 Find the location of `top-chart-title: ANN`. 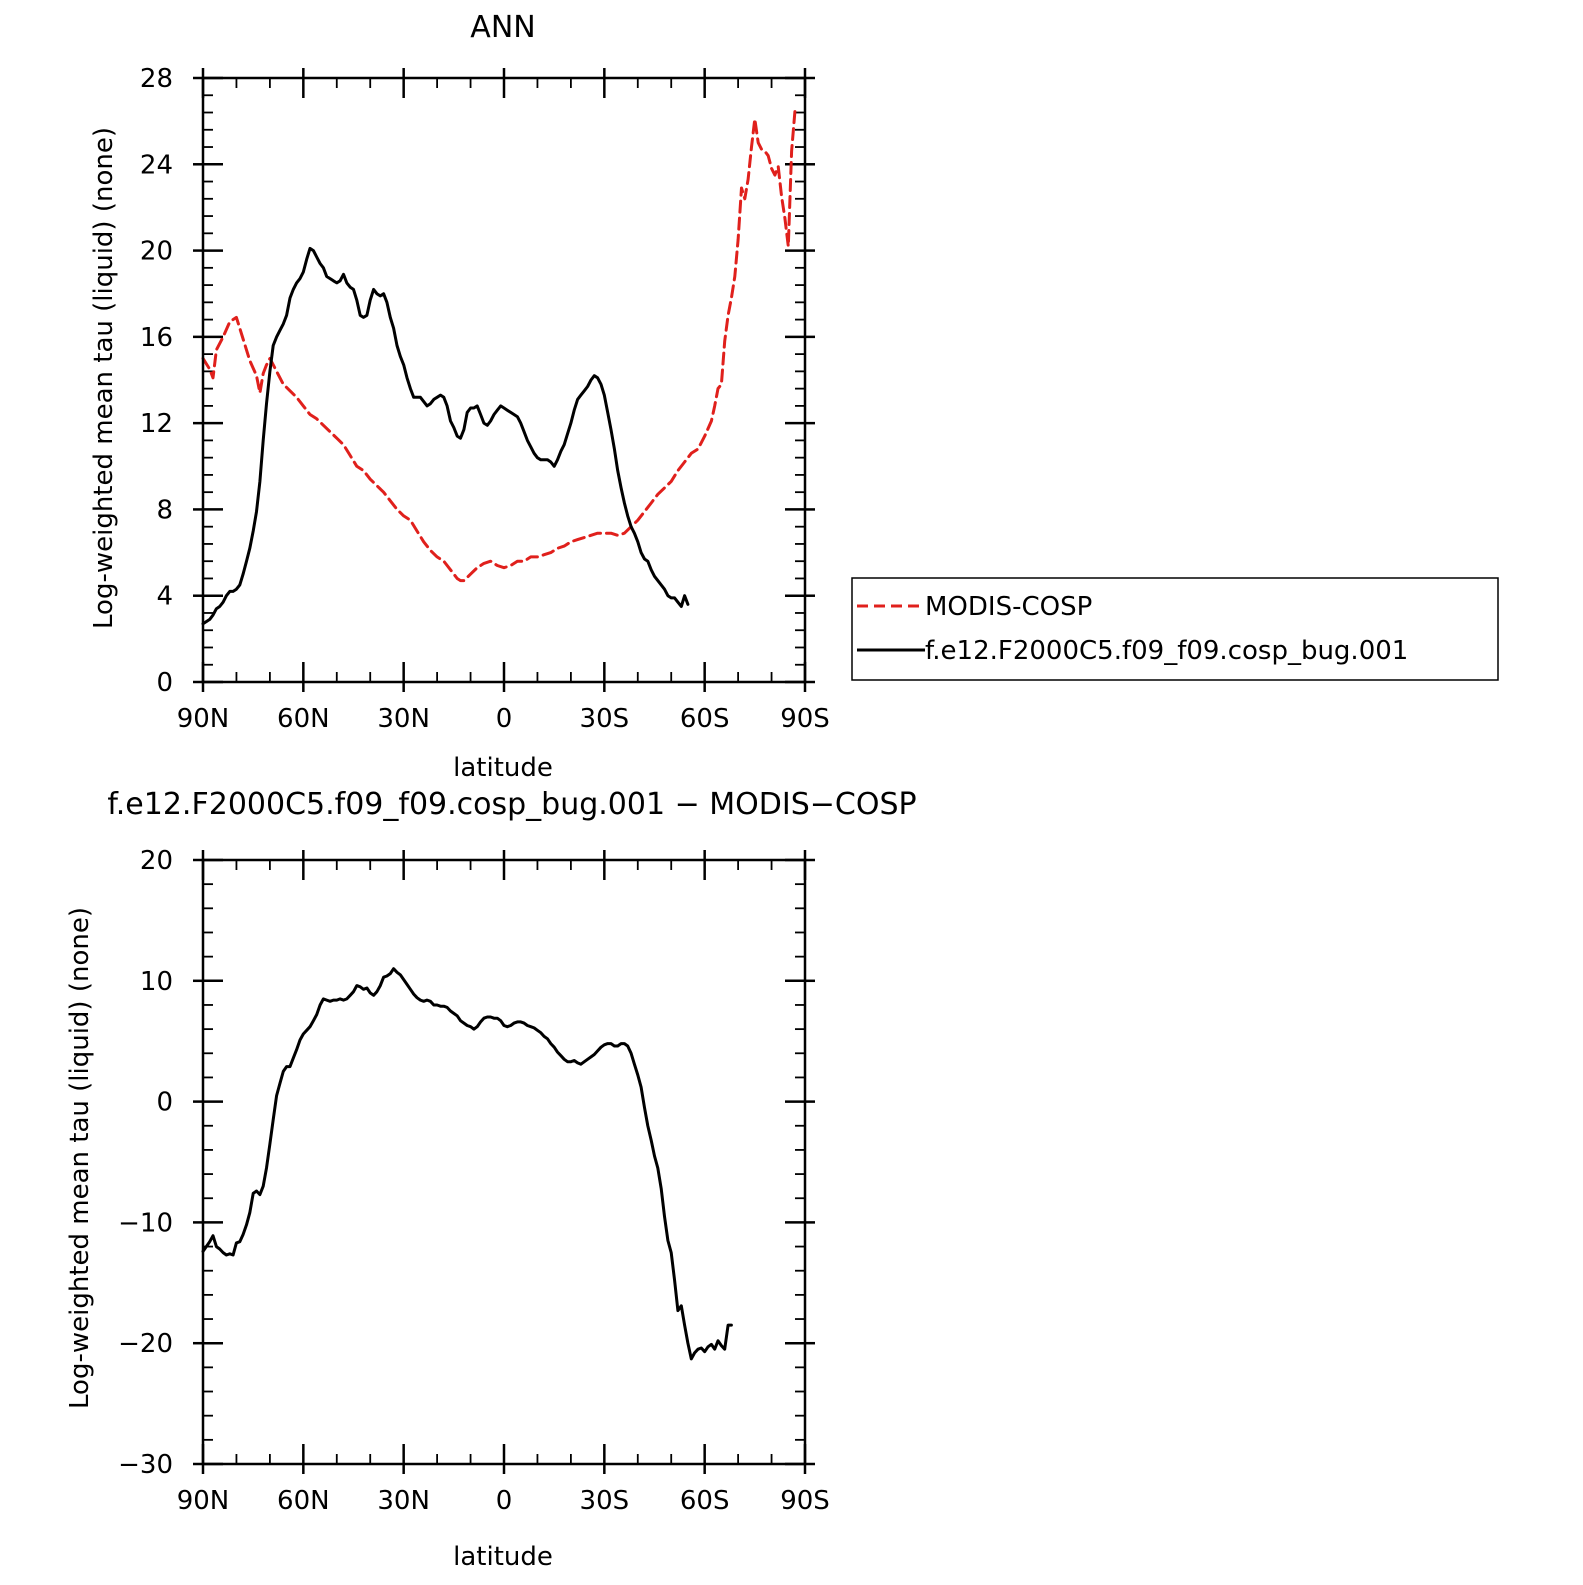

top-chart-title: ANN is located at coordinates (502, 27).